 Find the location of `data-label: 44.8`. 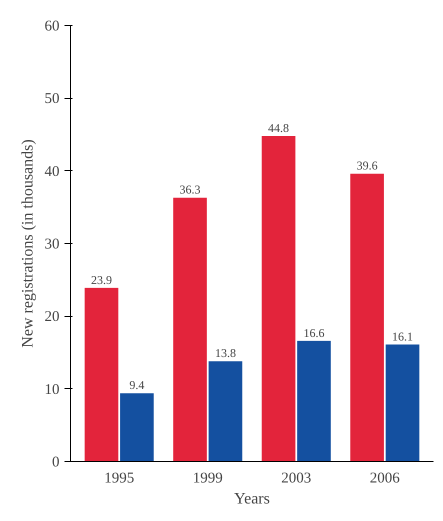

data-label: 44.8 is located at coordinates (279, 127).